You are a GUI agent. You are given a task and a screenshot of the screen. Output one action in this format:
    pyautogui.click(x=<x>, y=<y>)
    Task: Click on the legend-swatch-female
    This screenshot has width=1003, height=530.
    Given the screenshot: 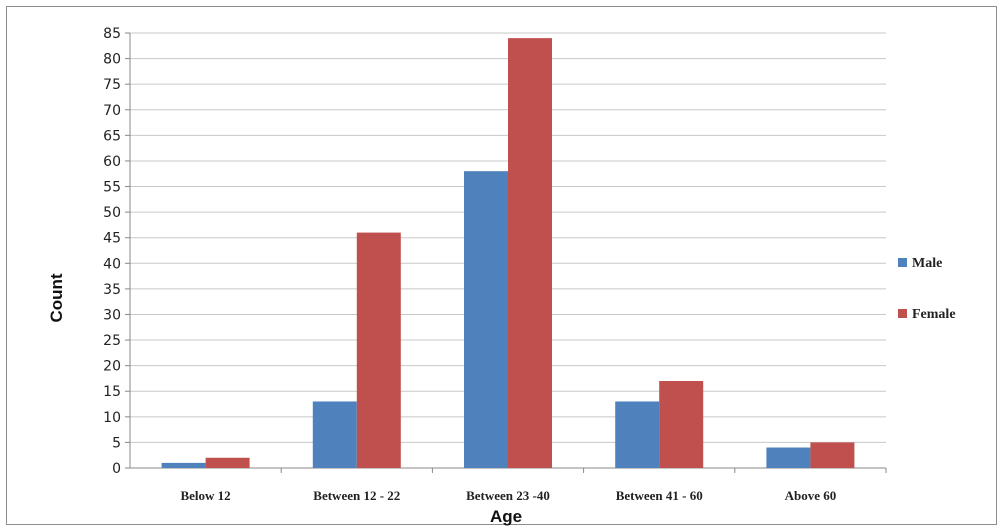 What is the action you would take?
    pyautogui.click(x=902, y=313)
    